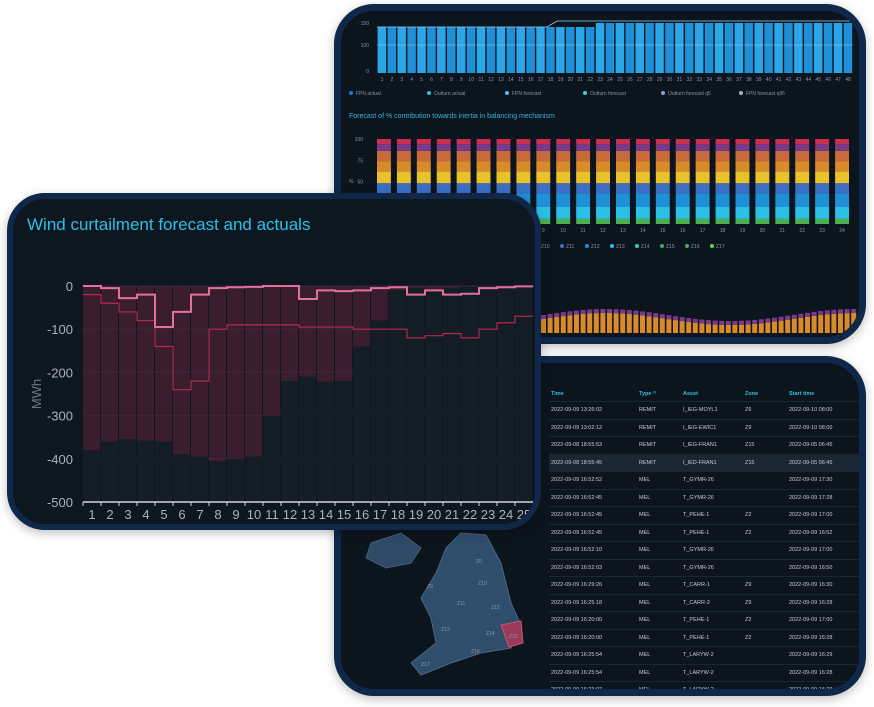 This screenshot has height=707, width=874. What do you see at coordinates (495, 608) in the screenshot?
I see `zone-label: Z12` at bounding box center [495, 608].